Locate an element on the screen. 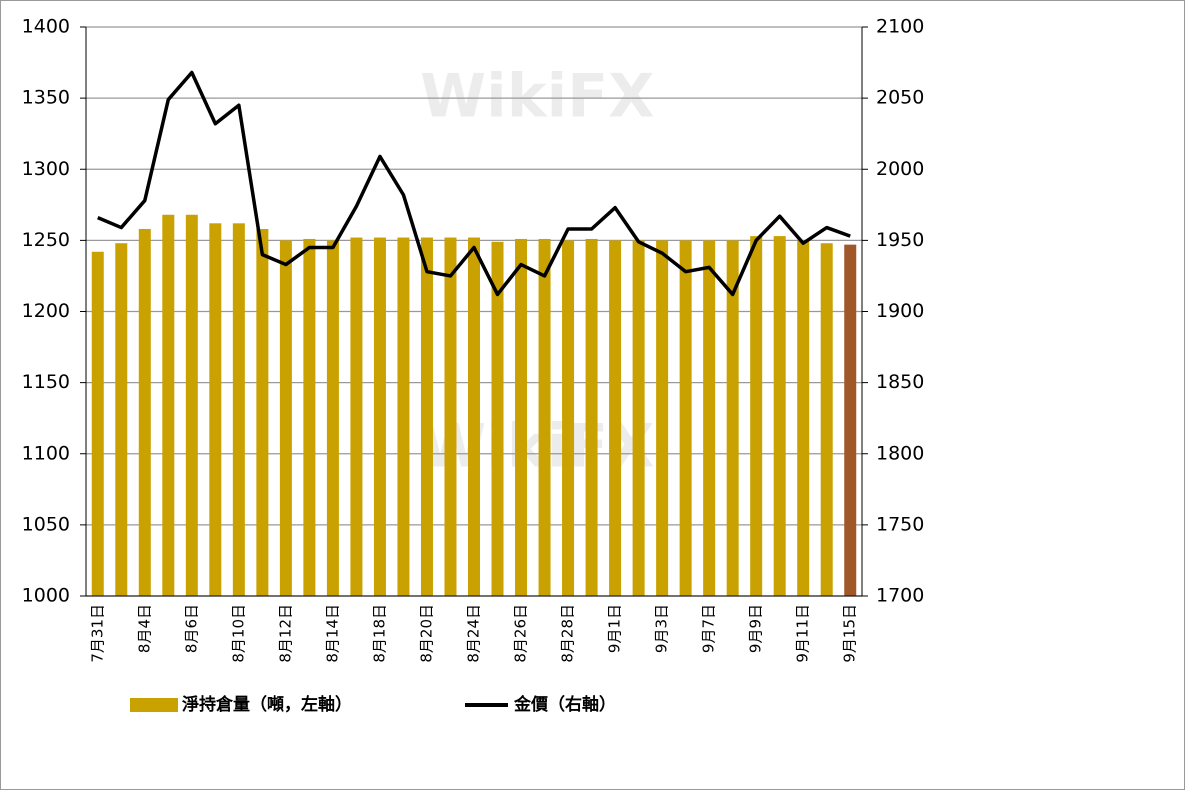  y2-tick-label: 2000 is located at coordinates (900, 169).